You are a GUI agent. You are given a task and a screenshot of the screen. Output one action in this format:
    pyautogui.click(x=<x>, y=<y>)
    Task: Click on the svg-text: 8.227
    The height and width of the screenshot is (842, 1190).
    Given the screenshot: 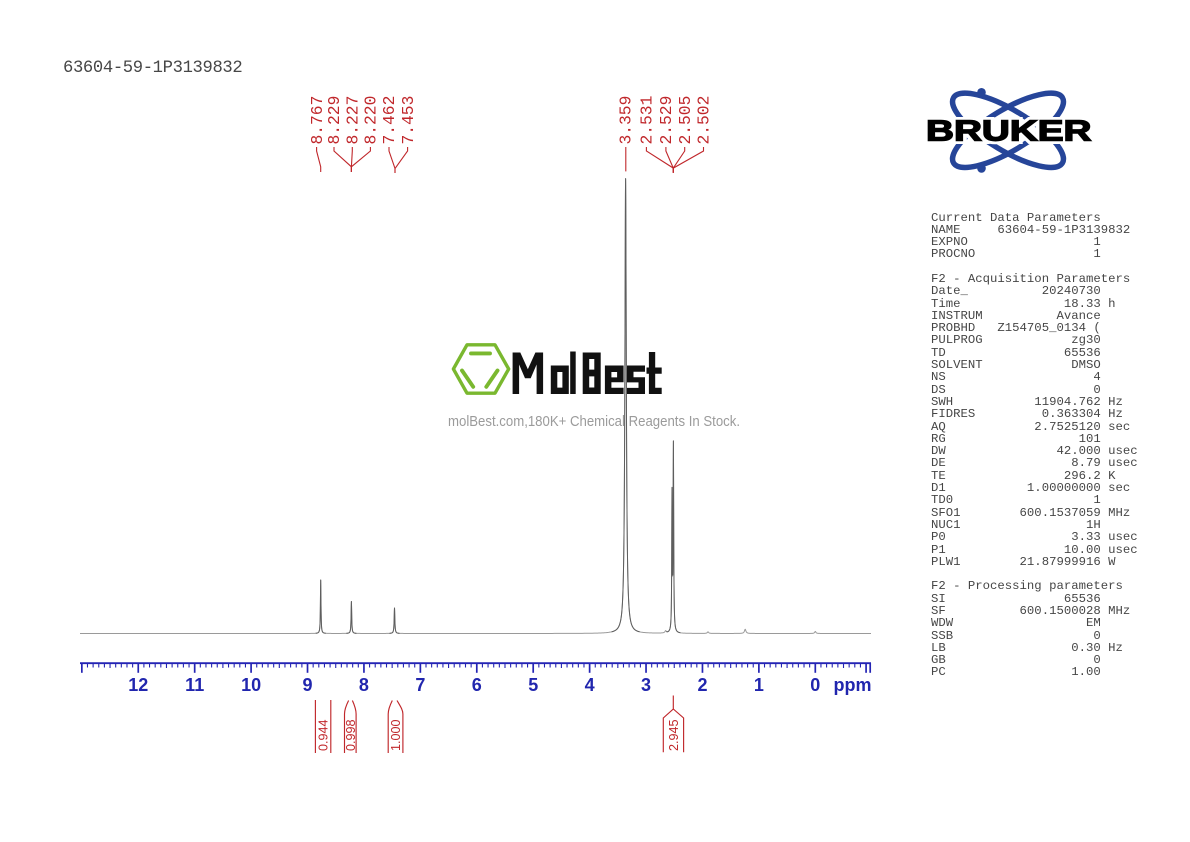 What is the action you would take?
    pyautogui.click(x=353, y=120)
    